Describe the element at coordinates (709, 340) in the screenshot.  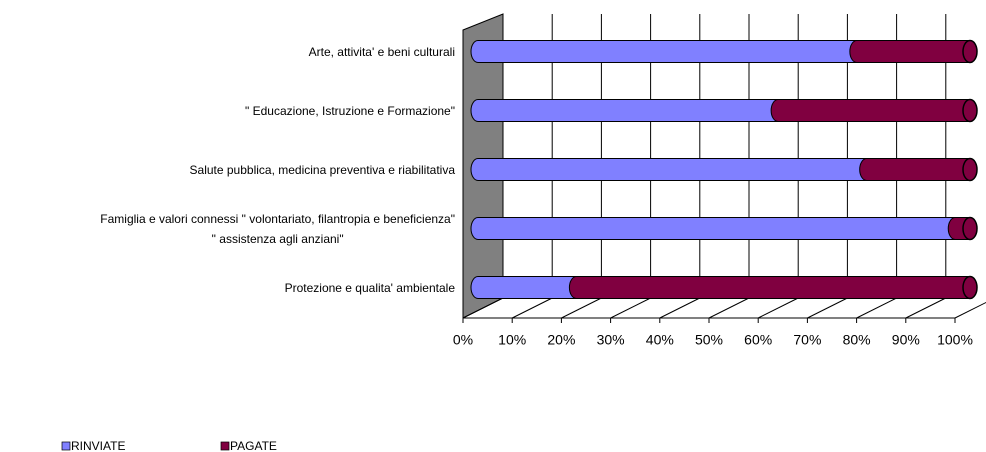
I see `x-tick-label: 50%` at that location.